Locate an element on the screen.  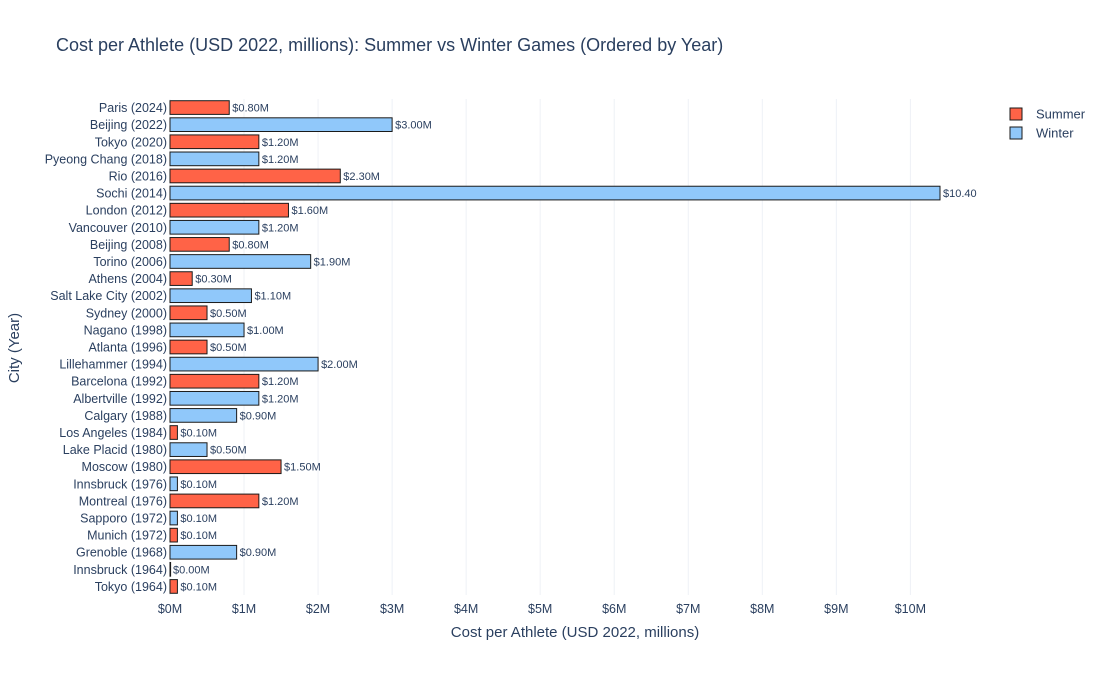
y-tick-label: Paris (2024) is located at coordinates (133, 108).